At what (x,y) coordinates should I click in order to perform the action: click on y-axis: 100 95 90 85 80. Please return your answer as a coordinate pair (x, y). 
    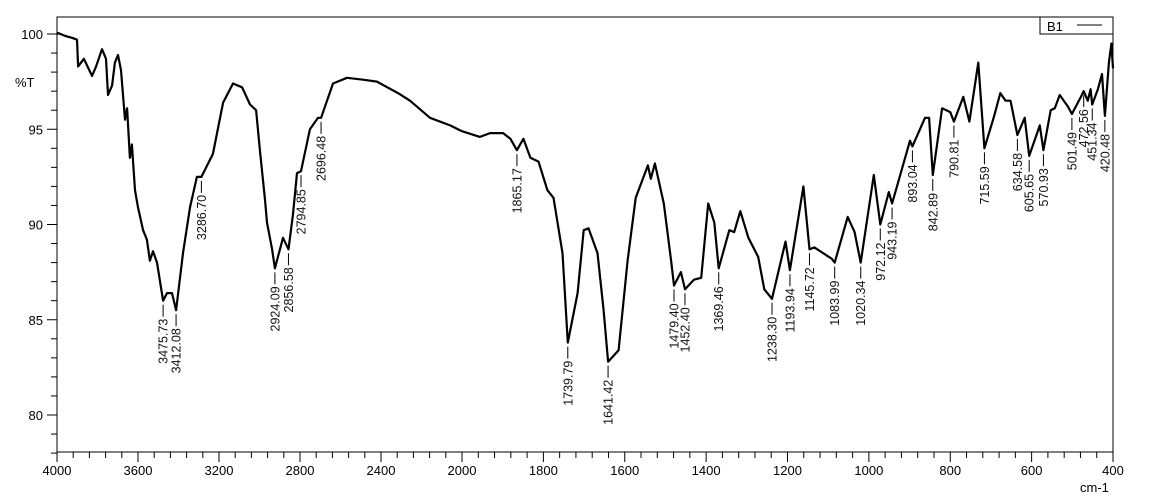
    Looking at the image, I should click on (39, 240).